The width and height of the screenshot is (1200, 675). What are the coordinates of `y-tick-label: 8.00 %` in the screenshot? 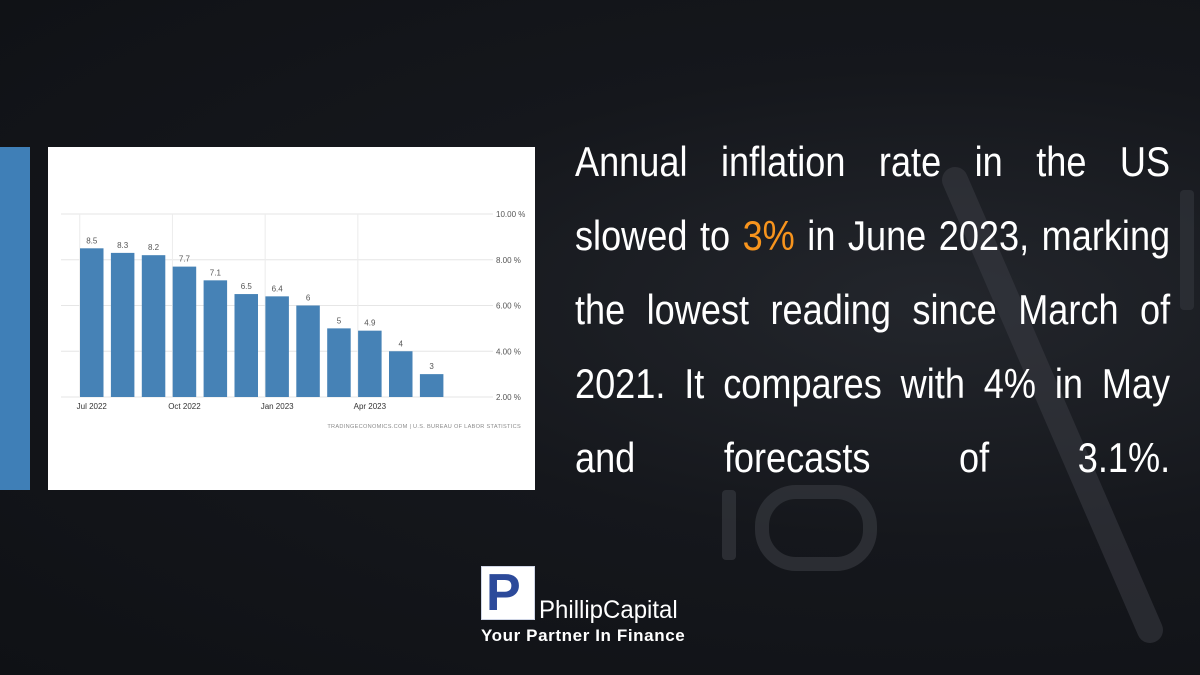 It's located at (508, 260).